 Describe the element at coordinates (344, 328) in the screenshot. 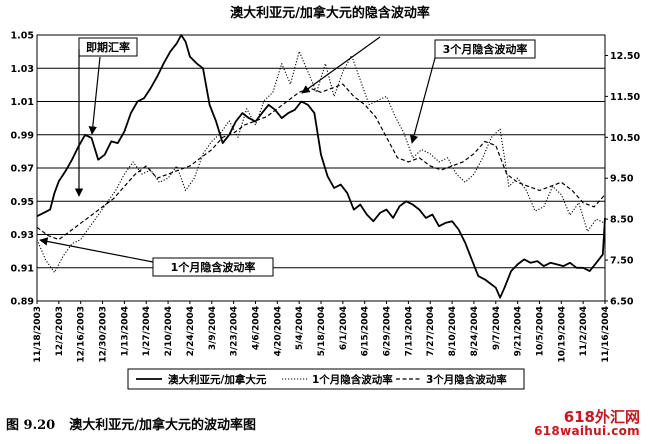

I see `x-tick-label: 6/1/2004` at that location.